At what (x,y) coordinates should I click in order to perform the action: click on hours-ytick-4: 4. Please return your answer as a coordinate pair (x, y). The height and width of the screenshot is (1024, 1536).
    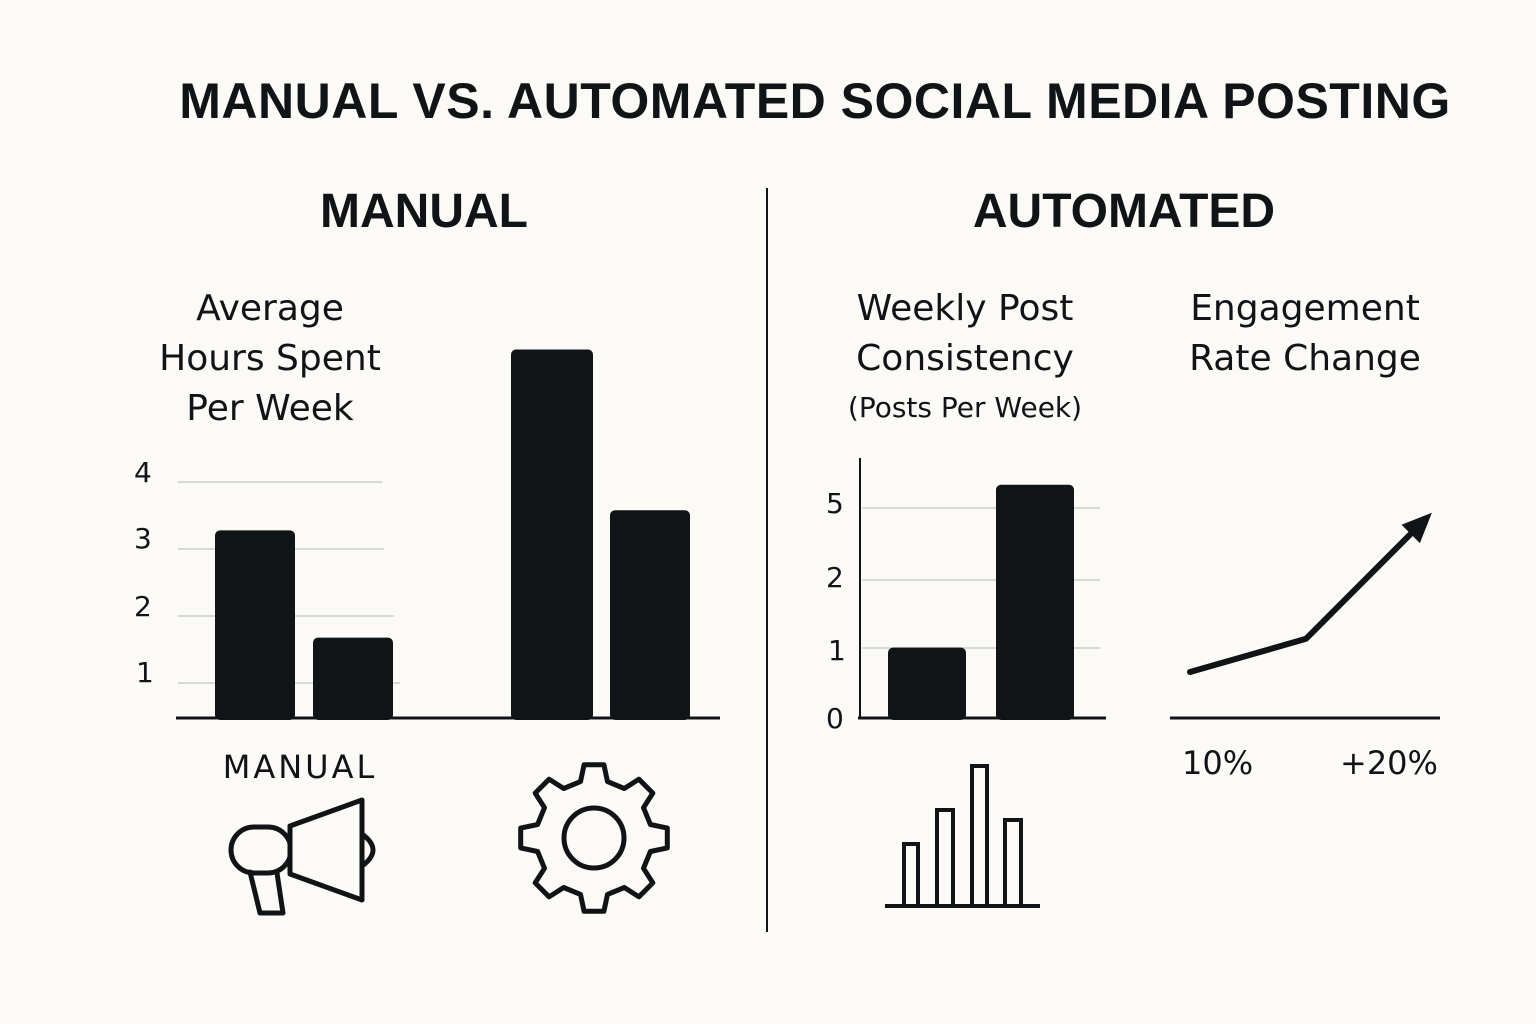
    Looking at the image, I should click on (143, 472).